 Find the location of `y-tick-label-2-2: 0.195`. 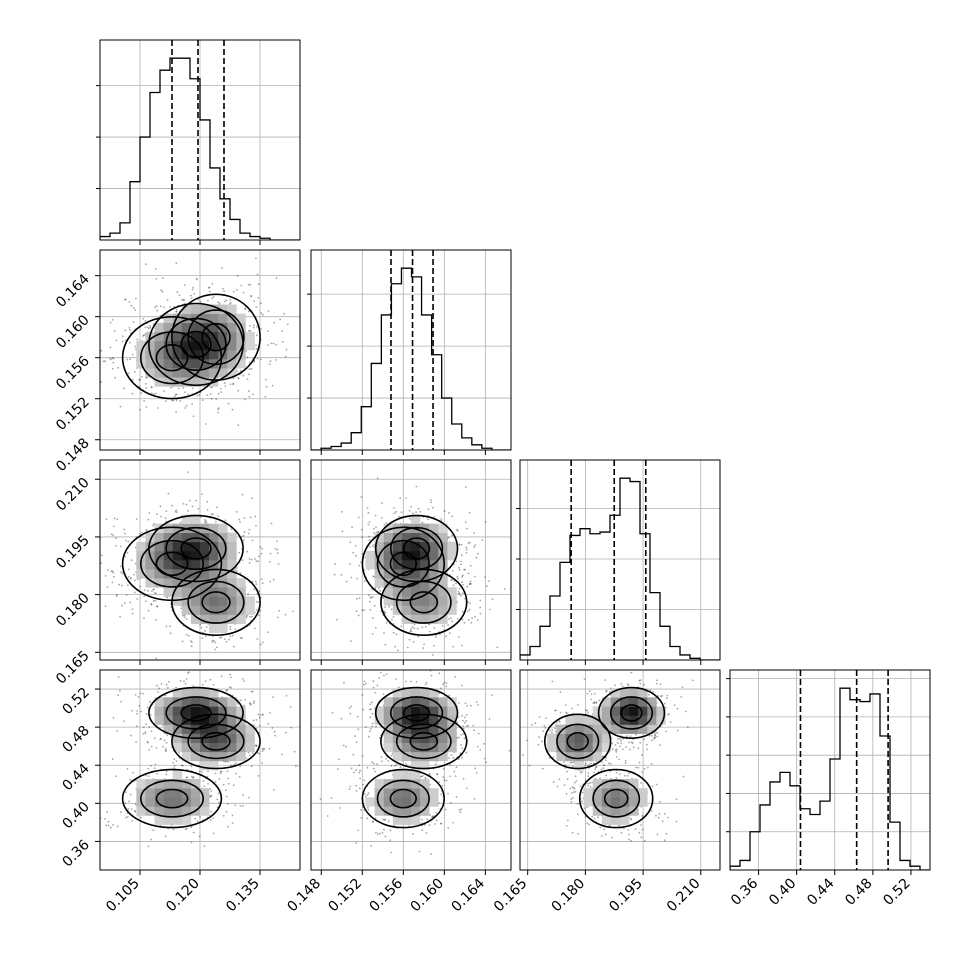

y-tick-label-2-2: 0.195 is located at coordinates (73, 552).